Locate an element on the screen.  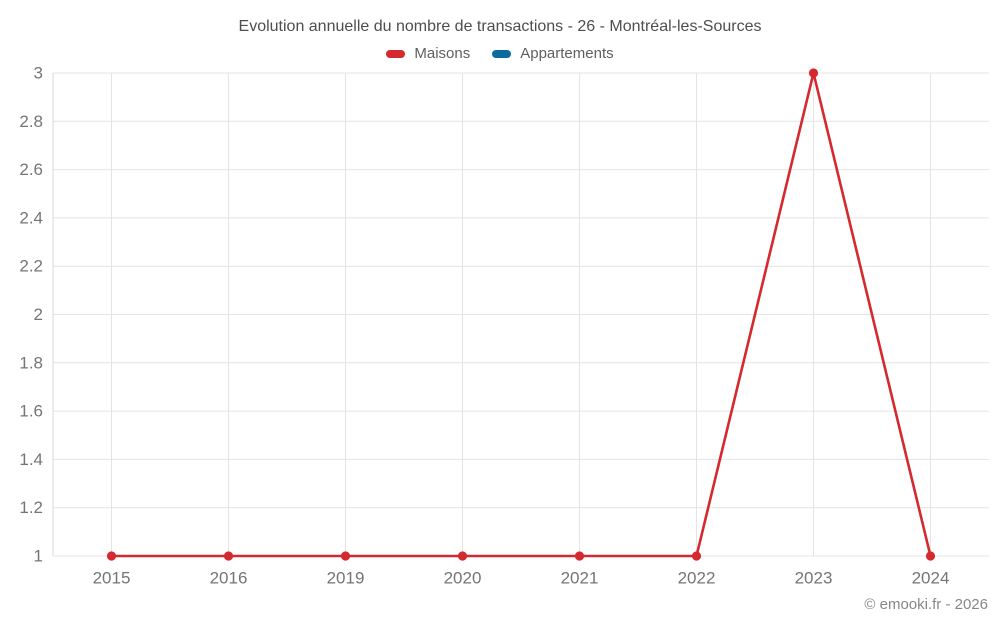
x-tick-label-2024: 2024 is located at coordinates (931, 578).